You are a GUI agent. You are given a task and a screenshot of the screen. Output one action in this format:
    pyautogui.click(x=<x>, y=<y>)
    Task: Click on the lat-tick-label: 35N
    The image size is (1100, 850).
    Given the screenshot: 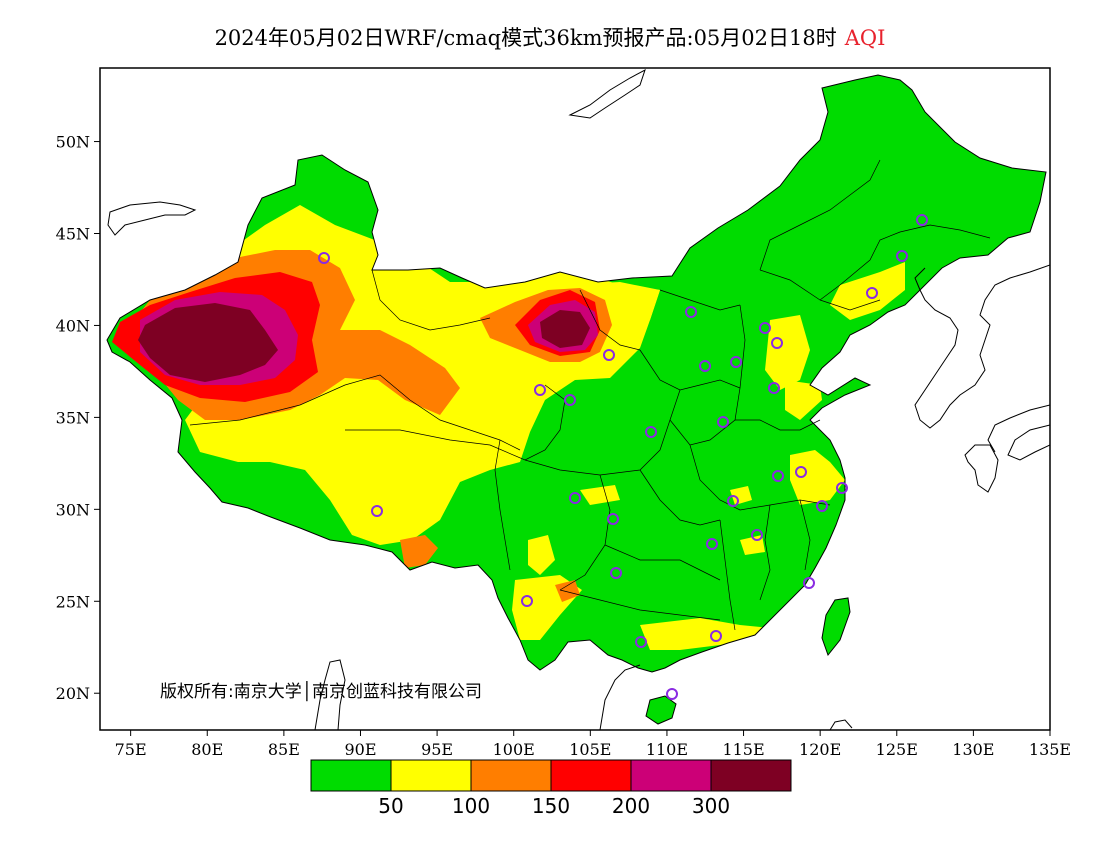 What is the action you would take?
    pyautogui.click(x=73, y=417)
    